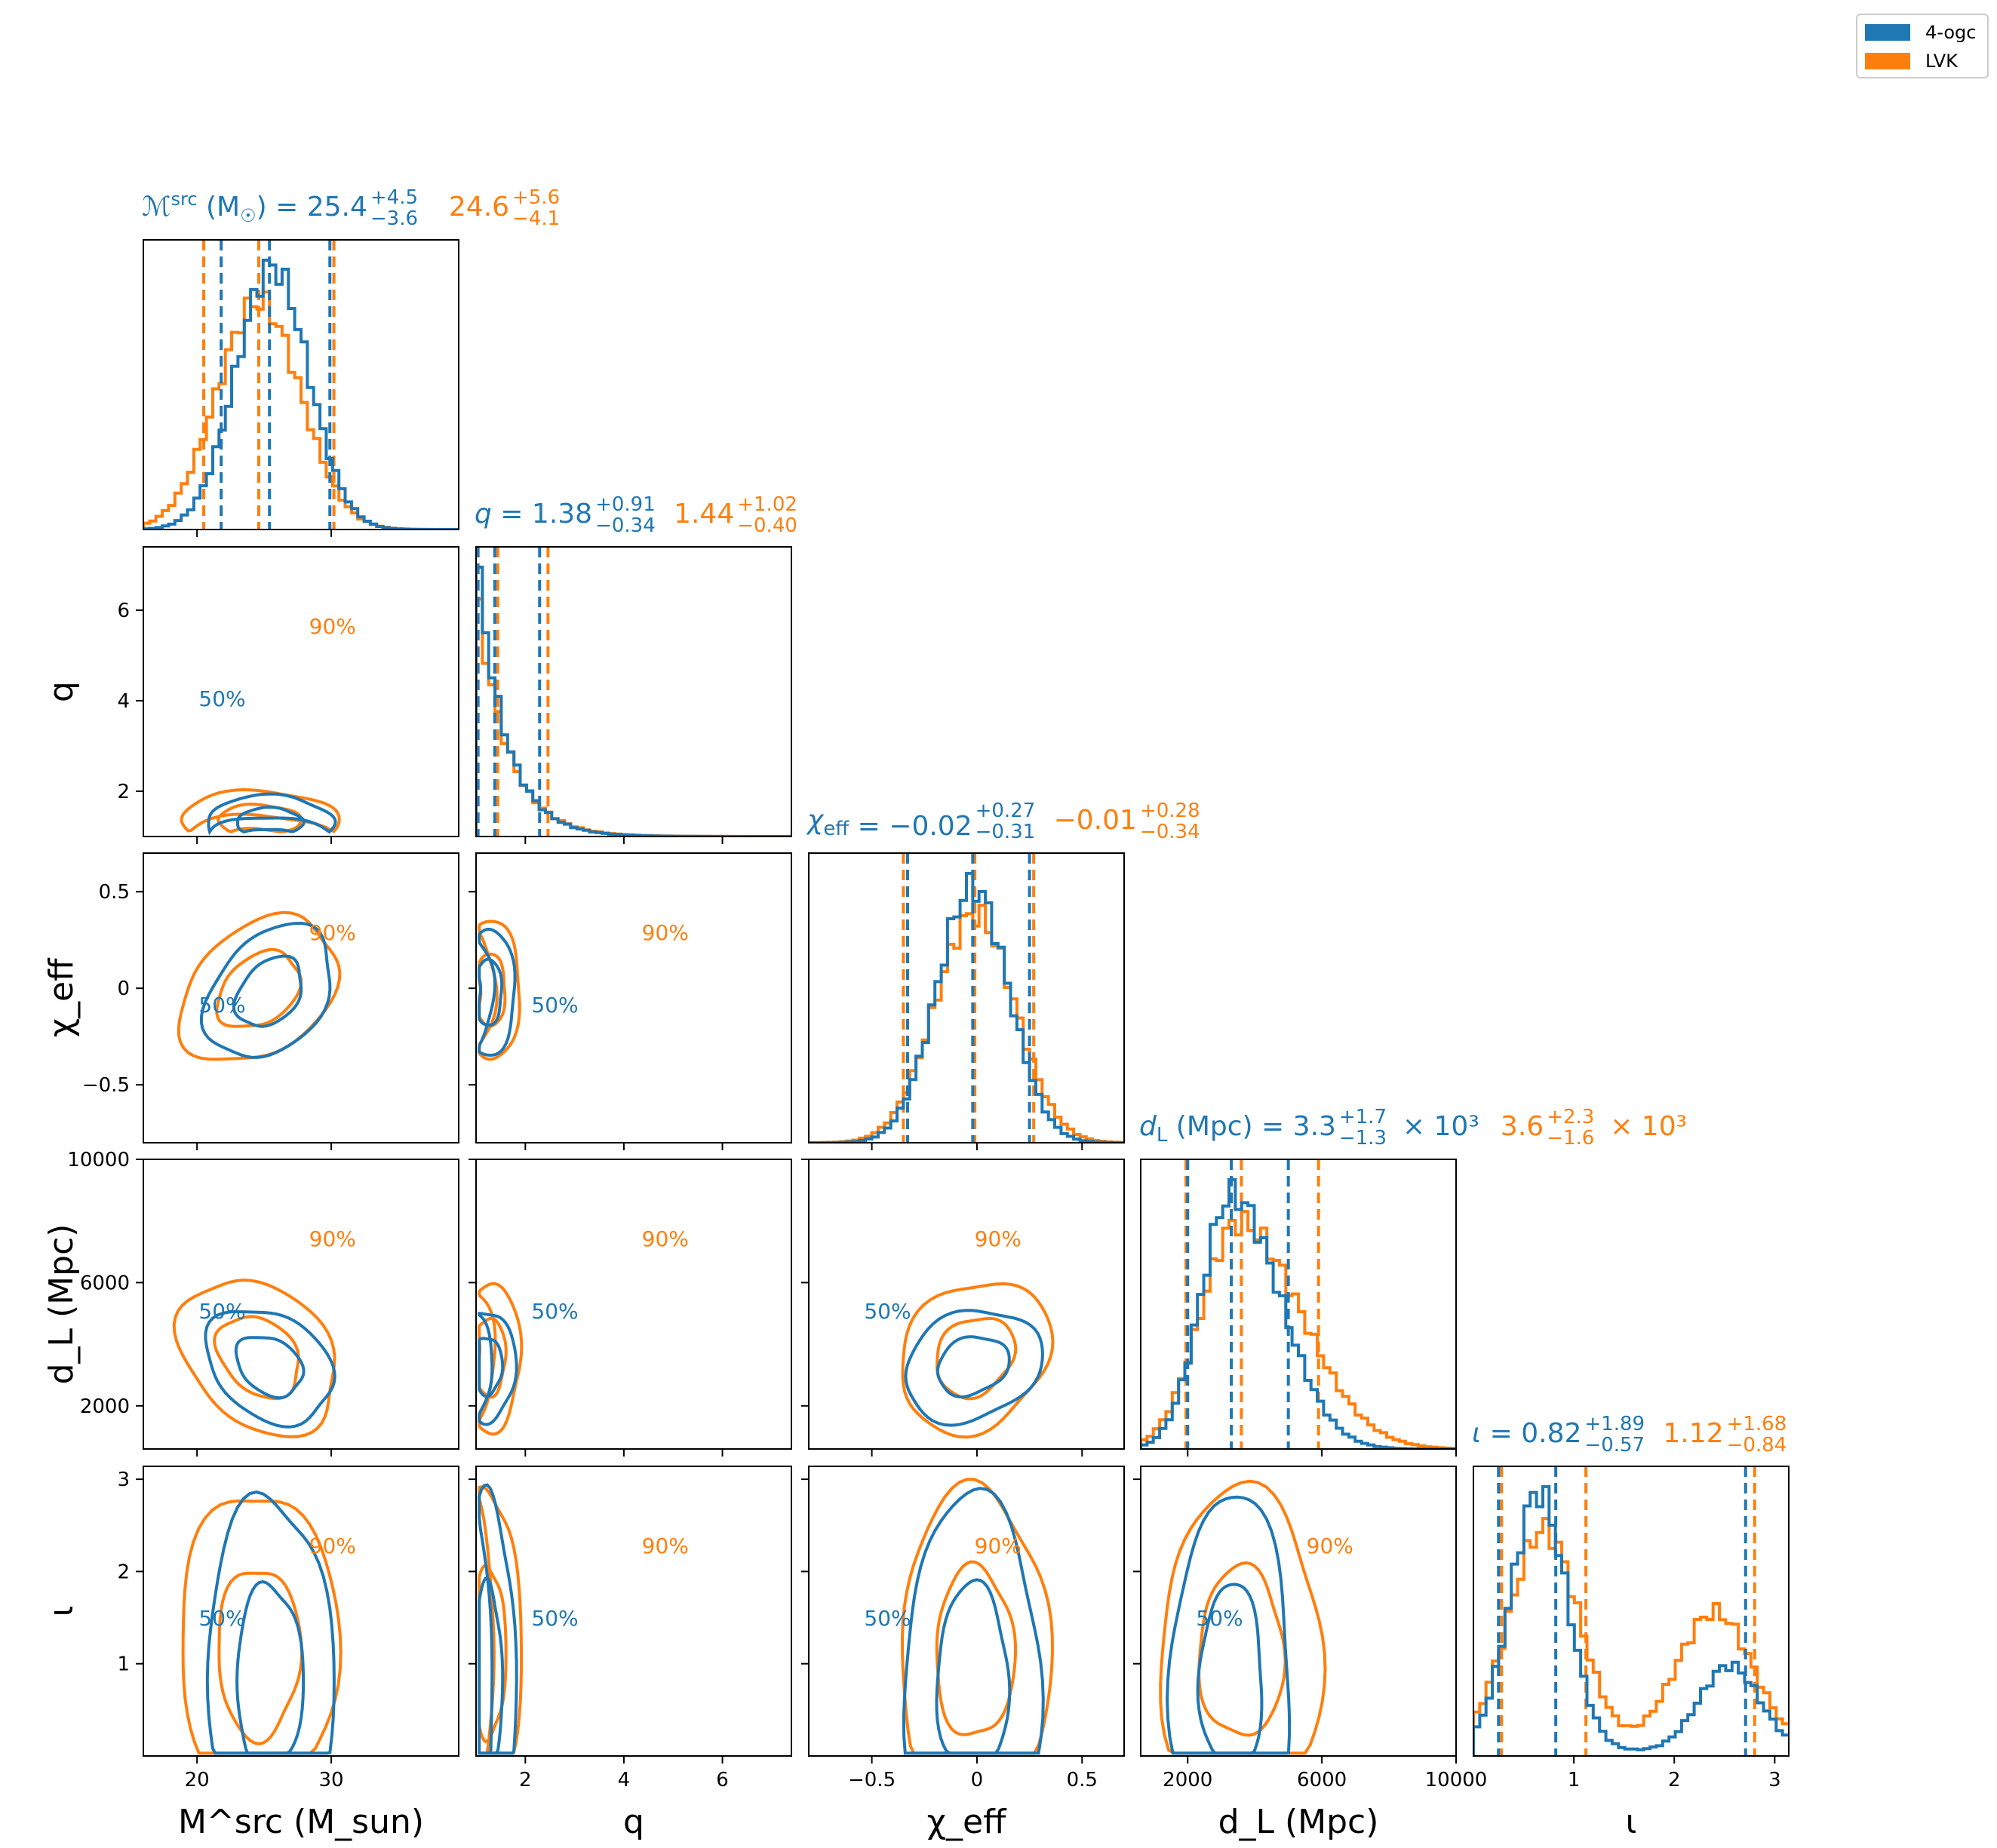 This screenshot has width=1997, height=1848. I want to click on x-tick-label-q-0: 2, so click(525, 1780).